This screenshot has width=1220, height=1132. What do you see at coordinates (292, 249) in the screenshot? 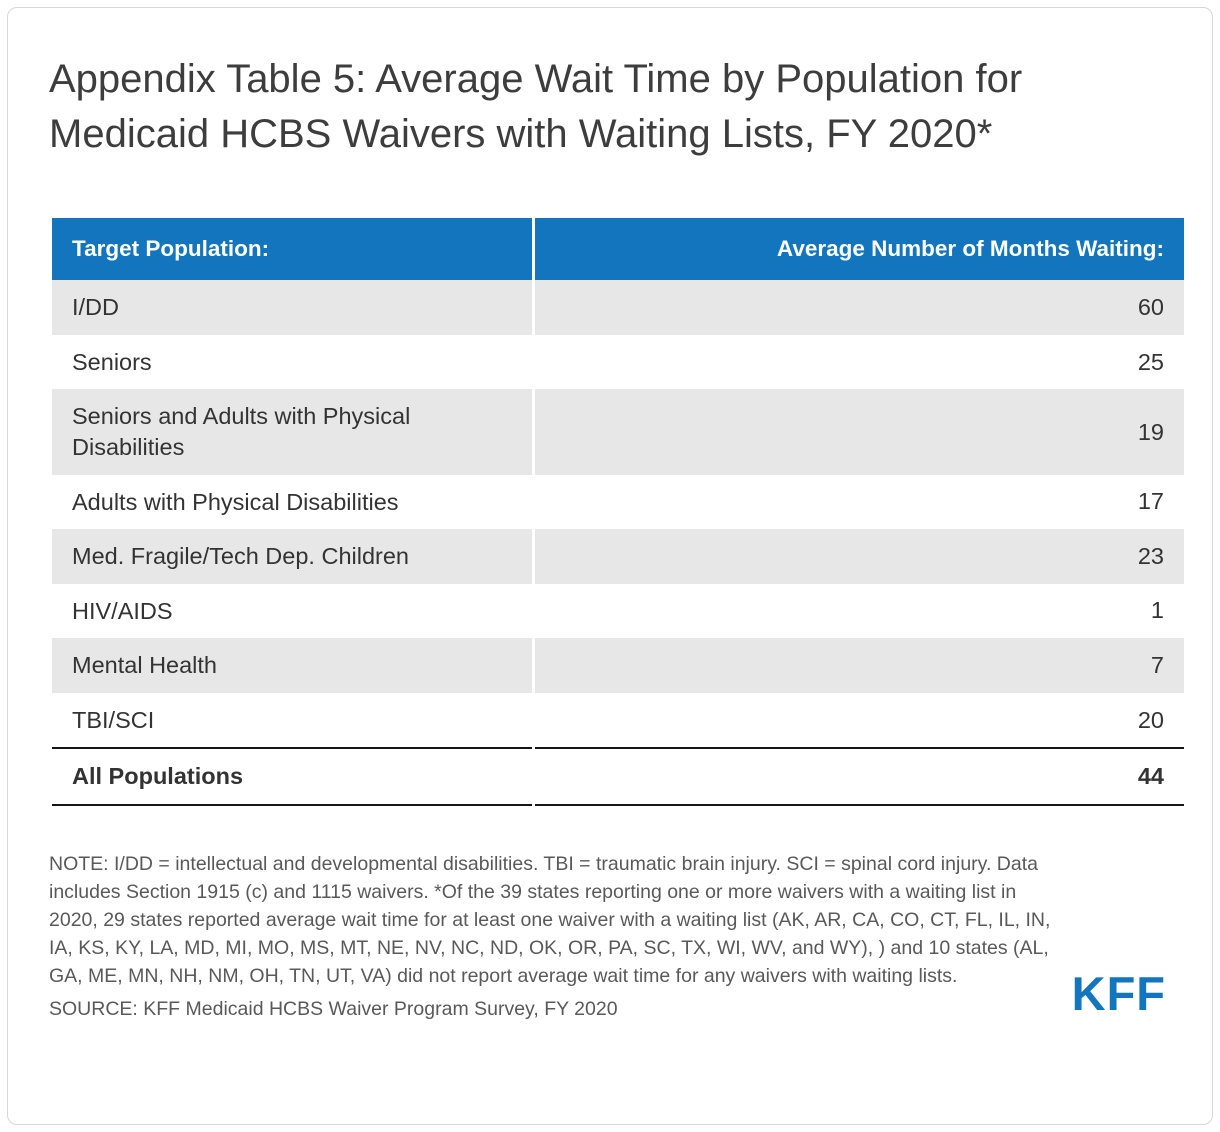
I see `column-header-target-population: Target Population:` at bounding box center [292, 249].